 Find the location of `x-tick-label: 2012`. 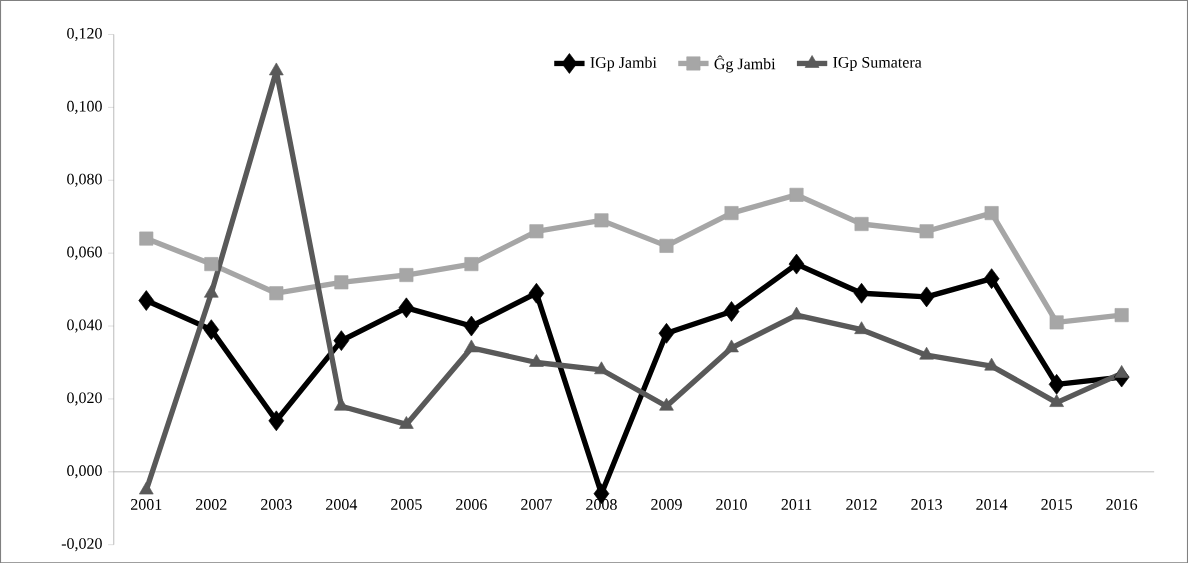

x-tick-label: 2012 is located at coordinates (861, 504).